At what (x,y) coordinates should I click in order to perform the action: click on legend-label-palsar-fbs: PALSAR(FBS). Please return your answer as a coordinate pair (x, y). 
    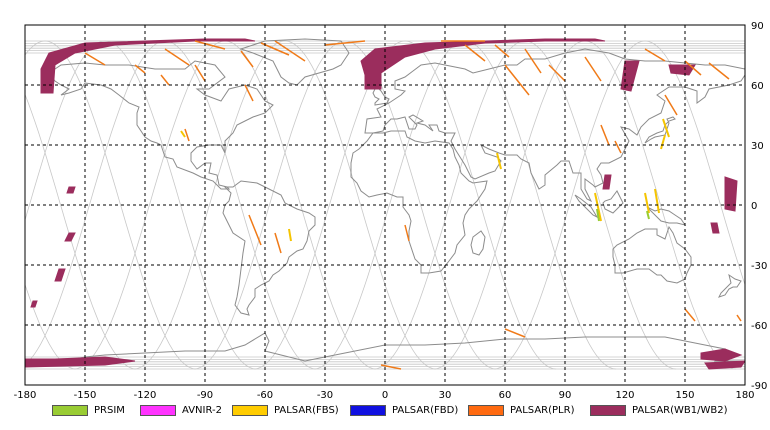
    Looking at the image, I should click on (306, 410).